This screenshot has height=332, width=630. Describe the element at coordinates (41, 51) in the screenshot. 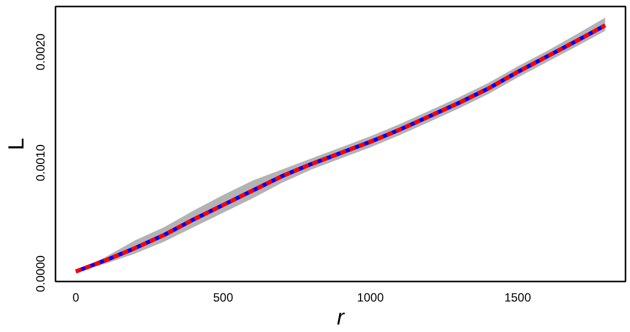

I see `y-tick-label: 0.0020` at that location.